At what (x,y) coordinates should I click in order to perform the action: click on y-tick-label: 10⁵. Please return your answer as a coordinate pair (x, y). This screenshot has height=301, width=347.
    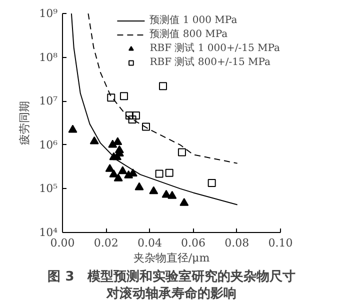
    Looking at the image, I should click on (48, 189).